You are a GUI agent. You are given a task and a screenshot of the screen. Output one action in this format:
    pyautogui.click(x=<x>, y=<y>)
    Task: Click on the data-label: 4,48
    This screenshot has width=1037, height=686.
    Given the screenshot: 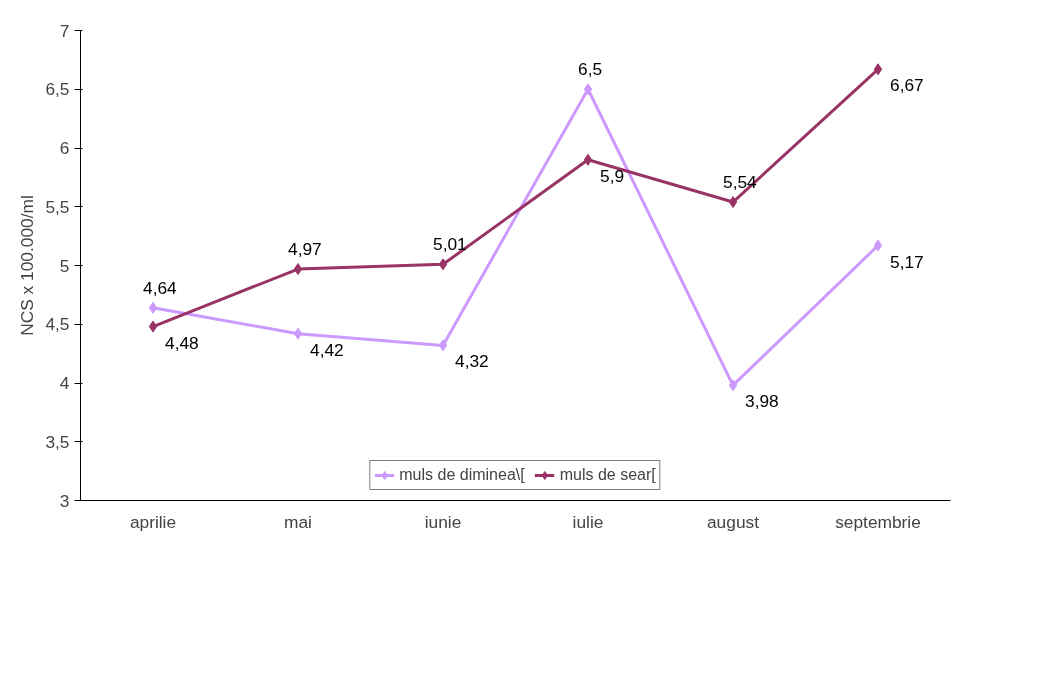 What is the action you would take?
    pyautogui.click(x=182, y=342)
    